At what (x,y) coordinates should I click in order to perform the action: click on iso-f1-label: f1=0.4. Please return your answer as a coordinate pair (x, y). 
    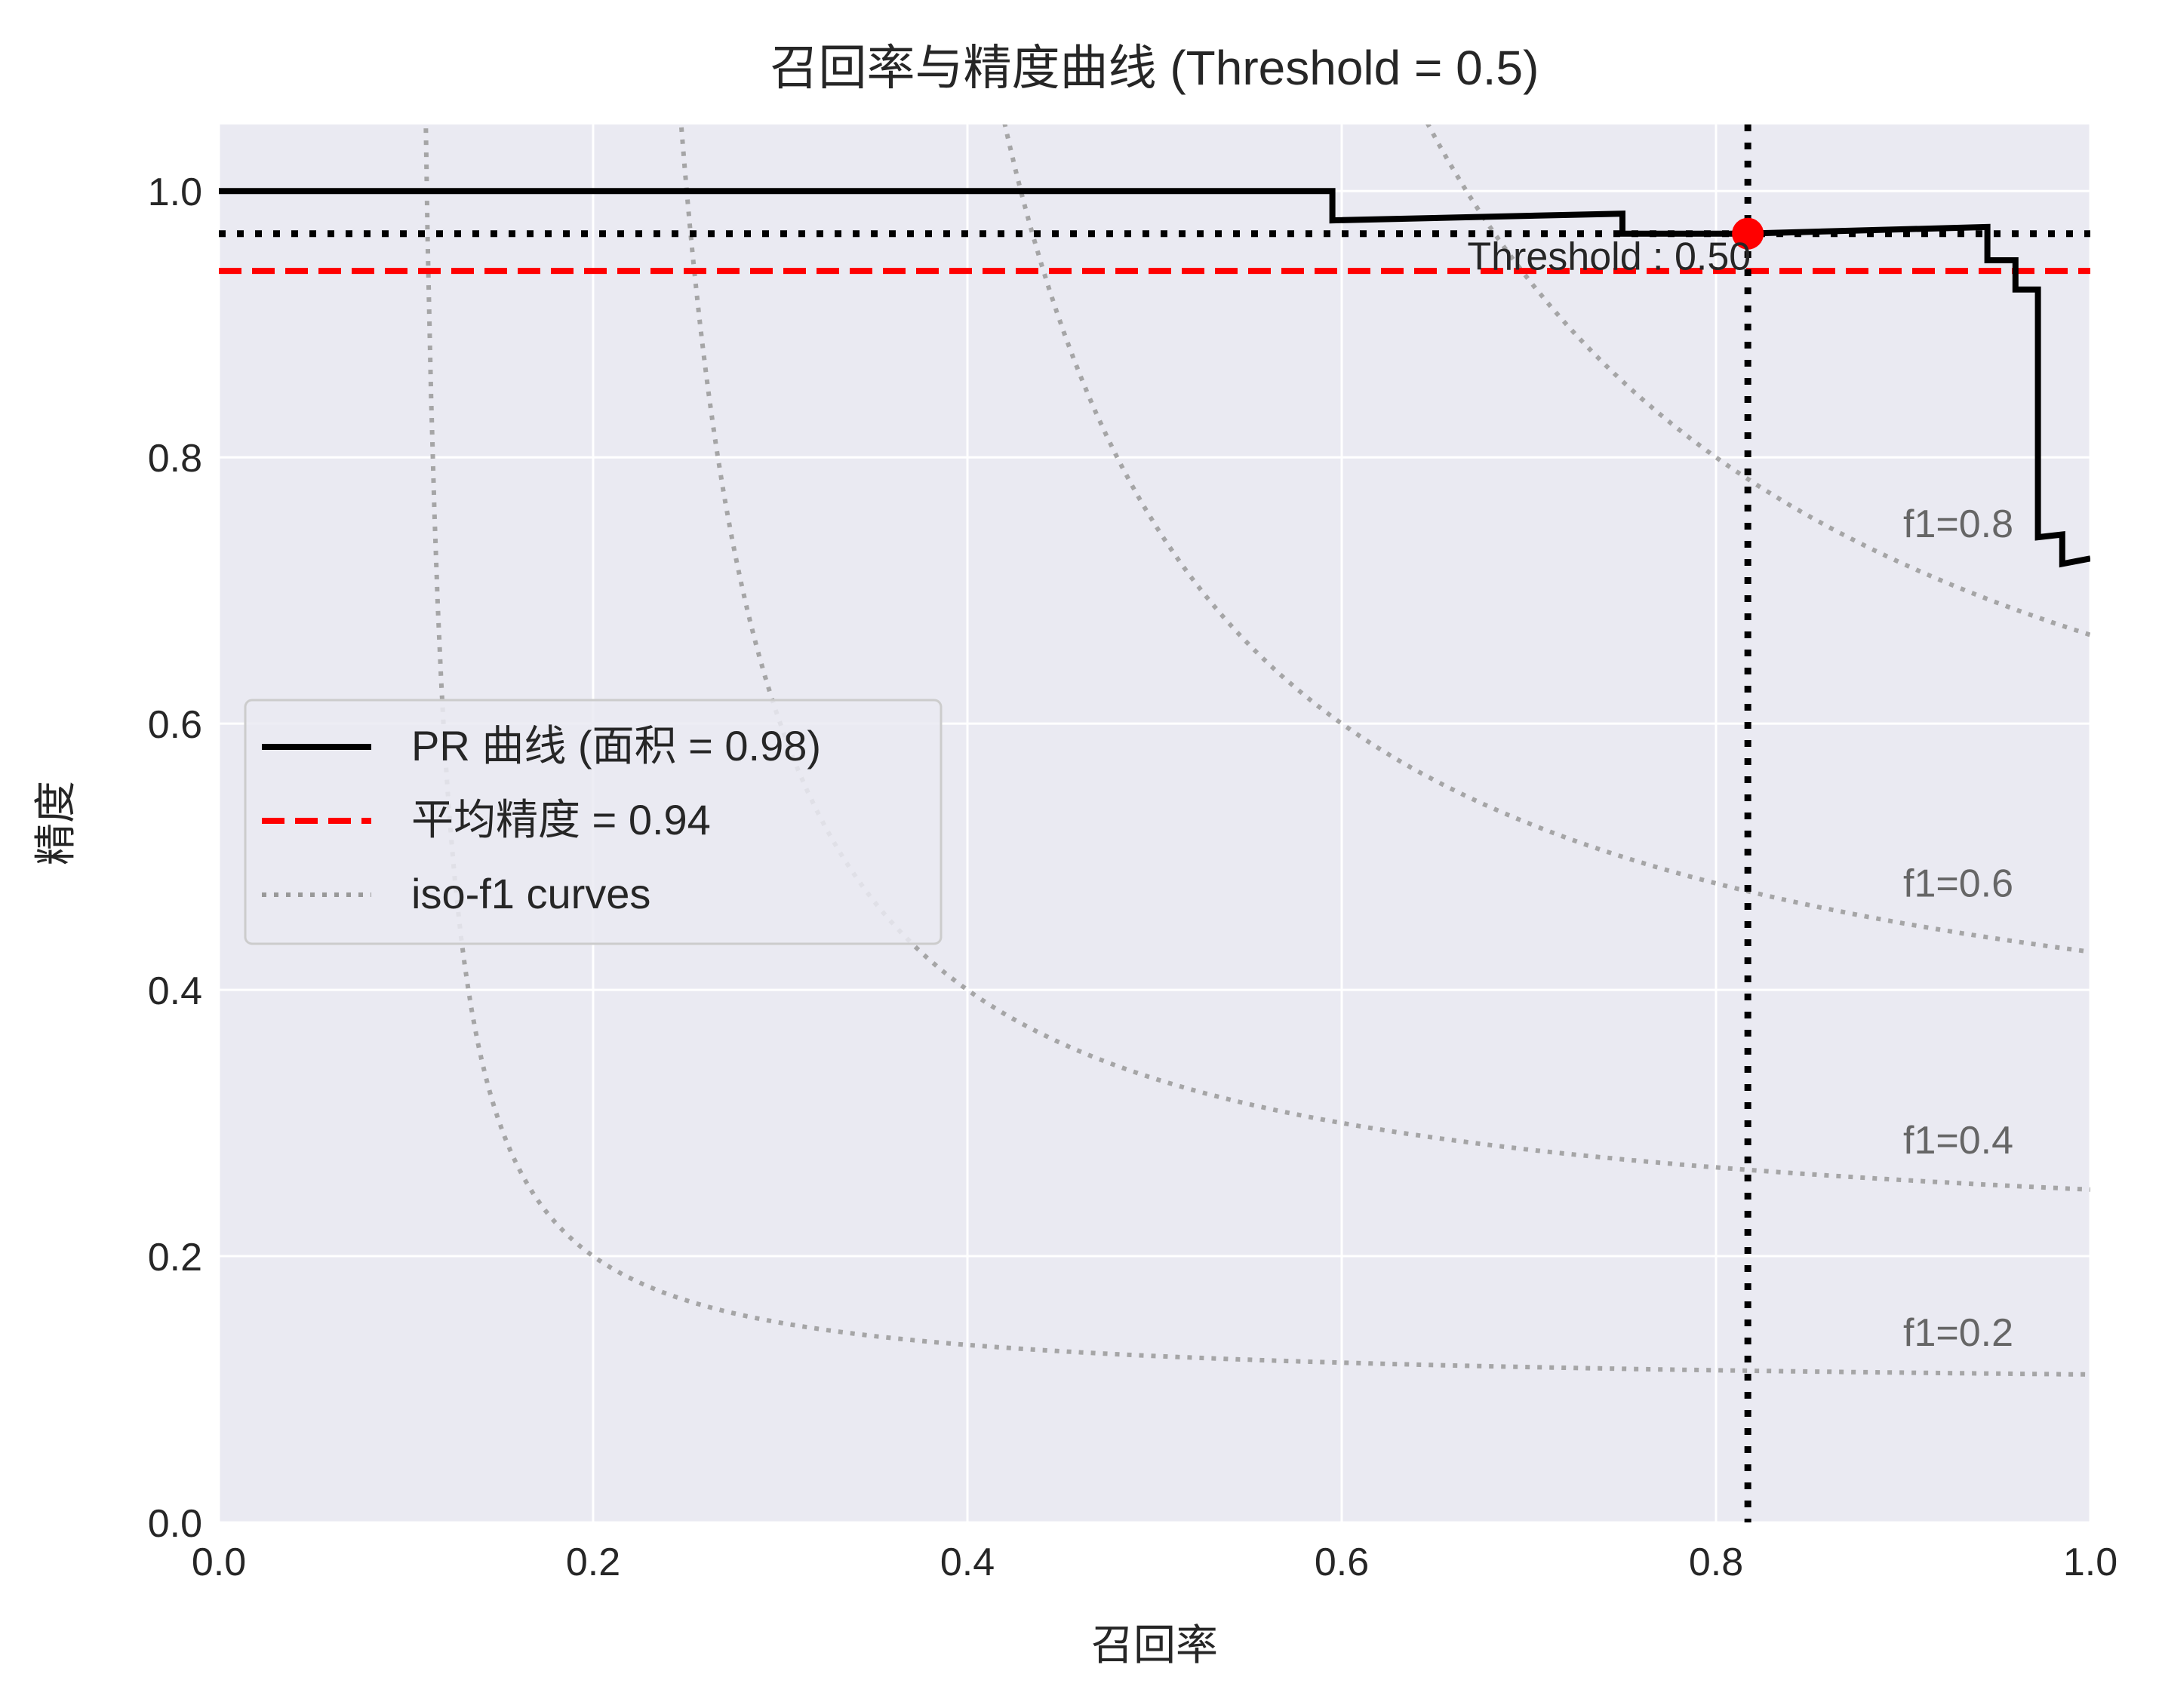
    Looking at the image, I should click on (1958, 1141).